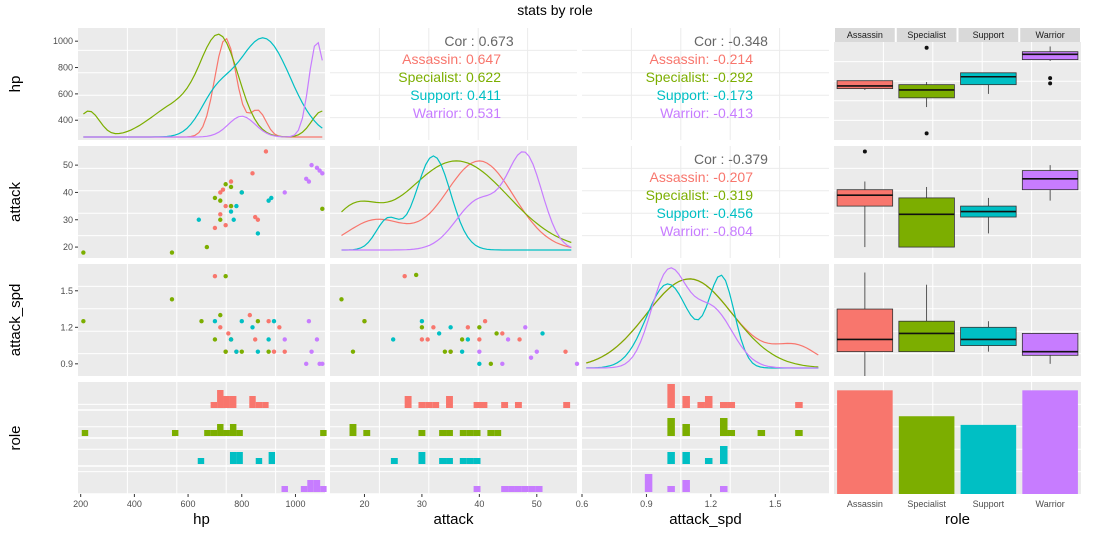 The image size is (1111, 535). What do you see at coordinates (775, 504) in the screenshot?
I see `x-tick-label: 1.5` at bounding box center [775, 504].